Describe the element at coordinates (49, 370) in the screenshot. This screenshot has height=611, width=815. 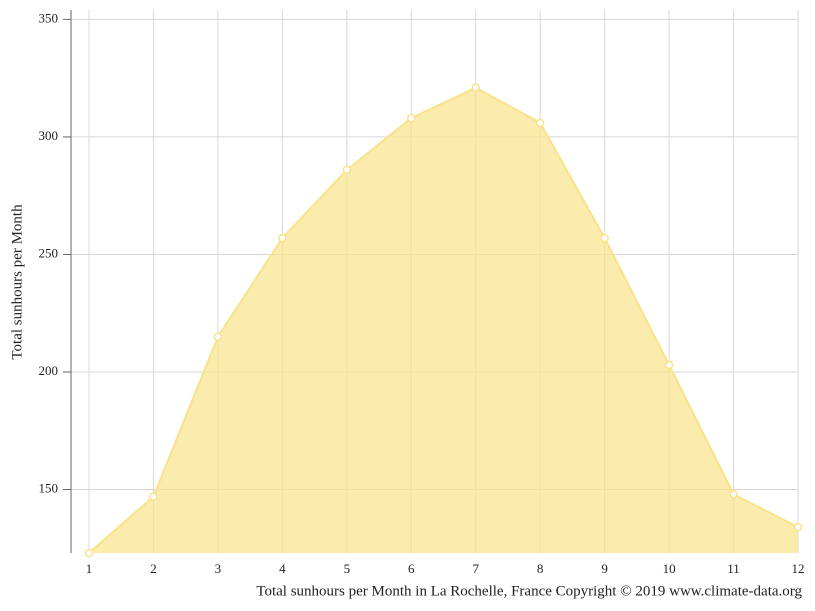
I see `y-tick-label: 200` at that location.